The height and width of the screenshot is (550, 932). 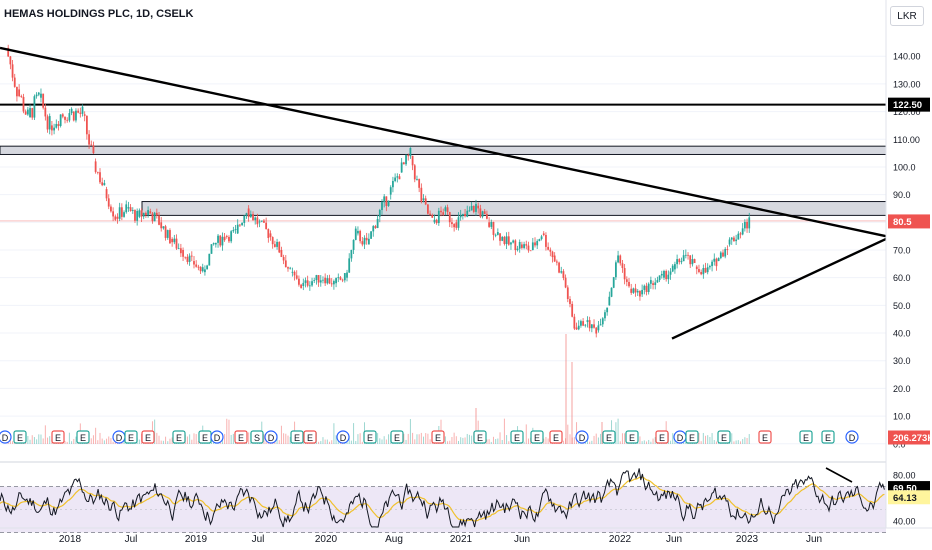 What do you see at coordinates (906, 140) in the screenshot?
I see `price-tick-label: 110.00` at bounding box center [906, 140].